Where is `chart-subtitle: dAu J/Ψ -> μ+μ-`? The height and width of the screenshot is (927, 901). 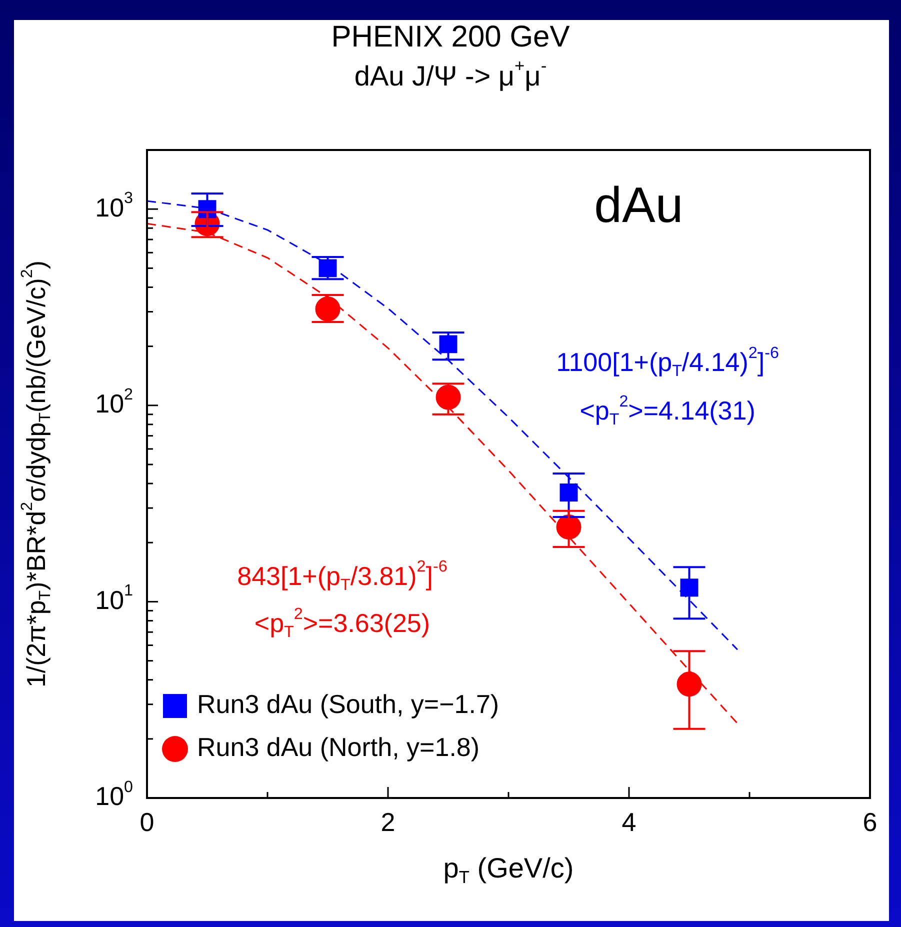
chart-subtitle: dAu J/Ψ -> μ+μ- is located at coordinates (450, 74).